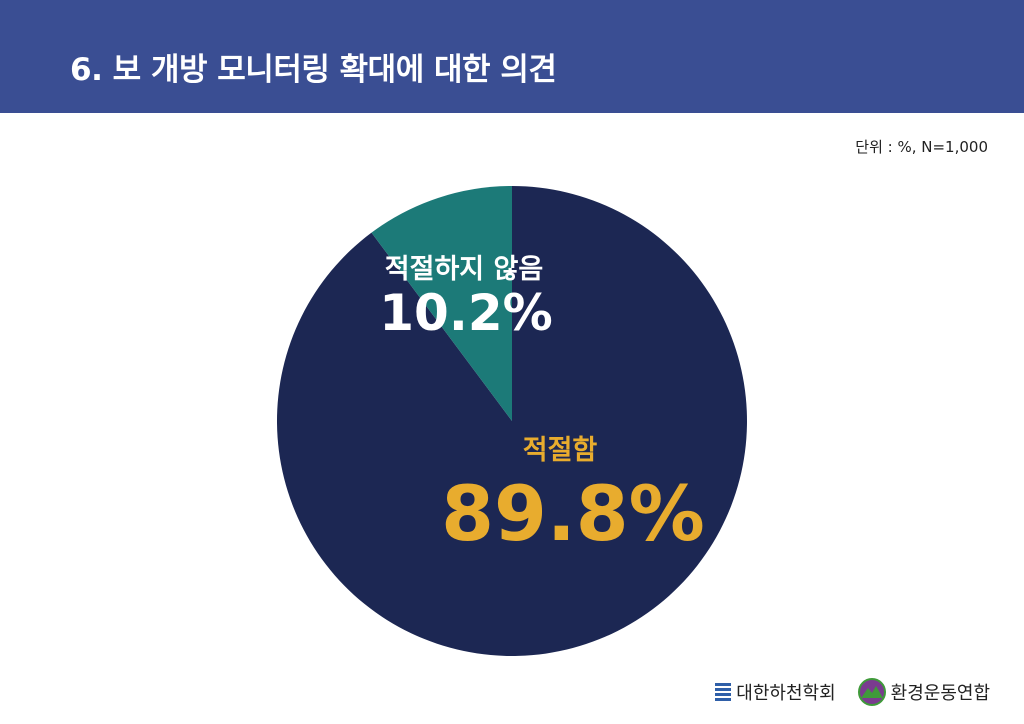 This screenshot has width=1024, height=724. Describe the element at coordinates (852, 692) in the screenshot. I see `footer-logos: 대한하천학회 환경운동연합` at that location.